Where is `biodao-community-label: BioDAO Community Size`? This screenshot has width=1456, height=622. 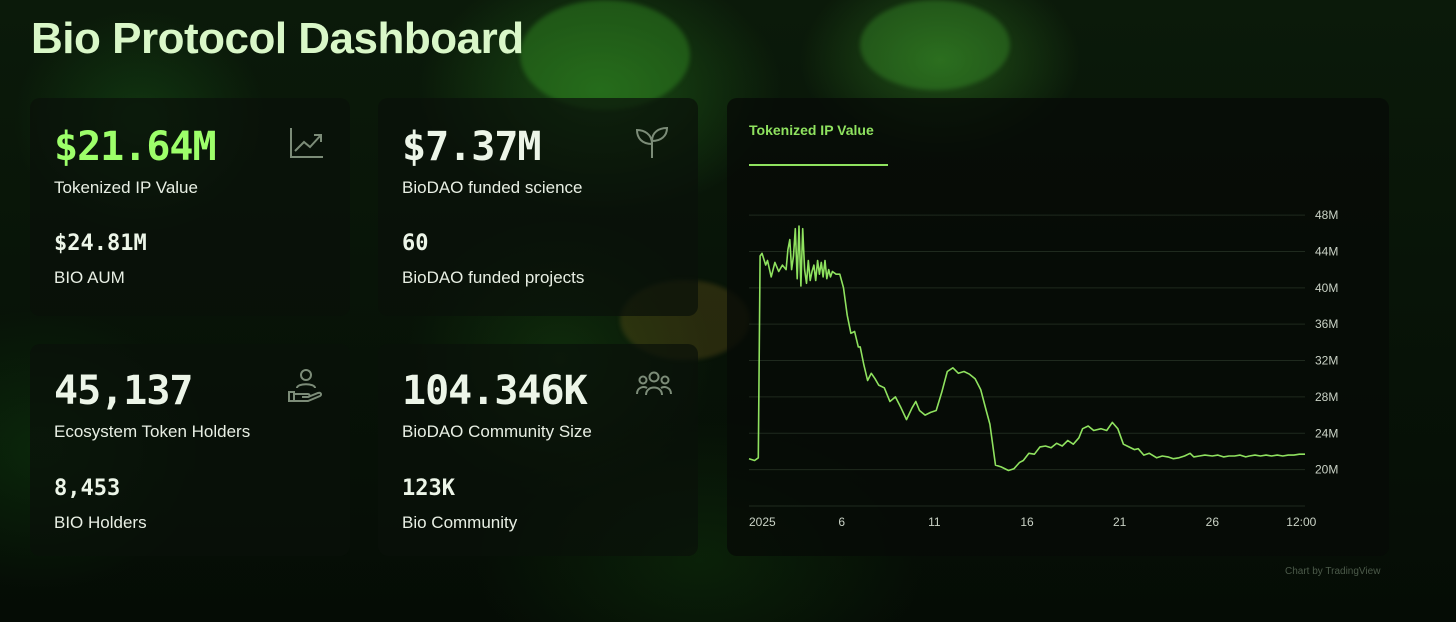
biodao-community-label: BioDAO Community Size is located at coordinates (497, 431).